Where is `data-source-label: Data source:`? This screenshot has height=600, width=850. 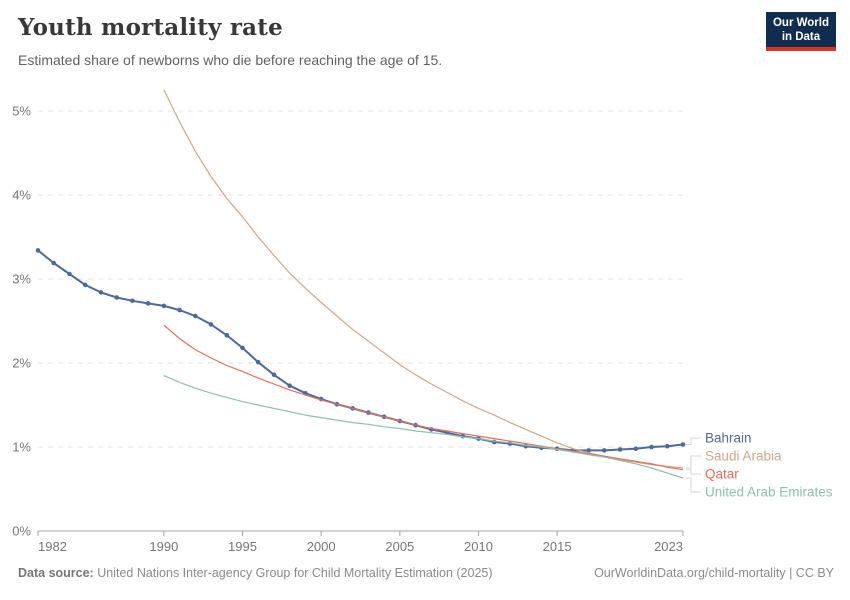
data-source-label: Data source: is located at coordinates (56, 573).